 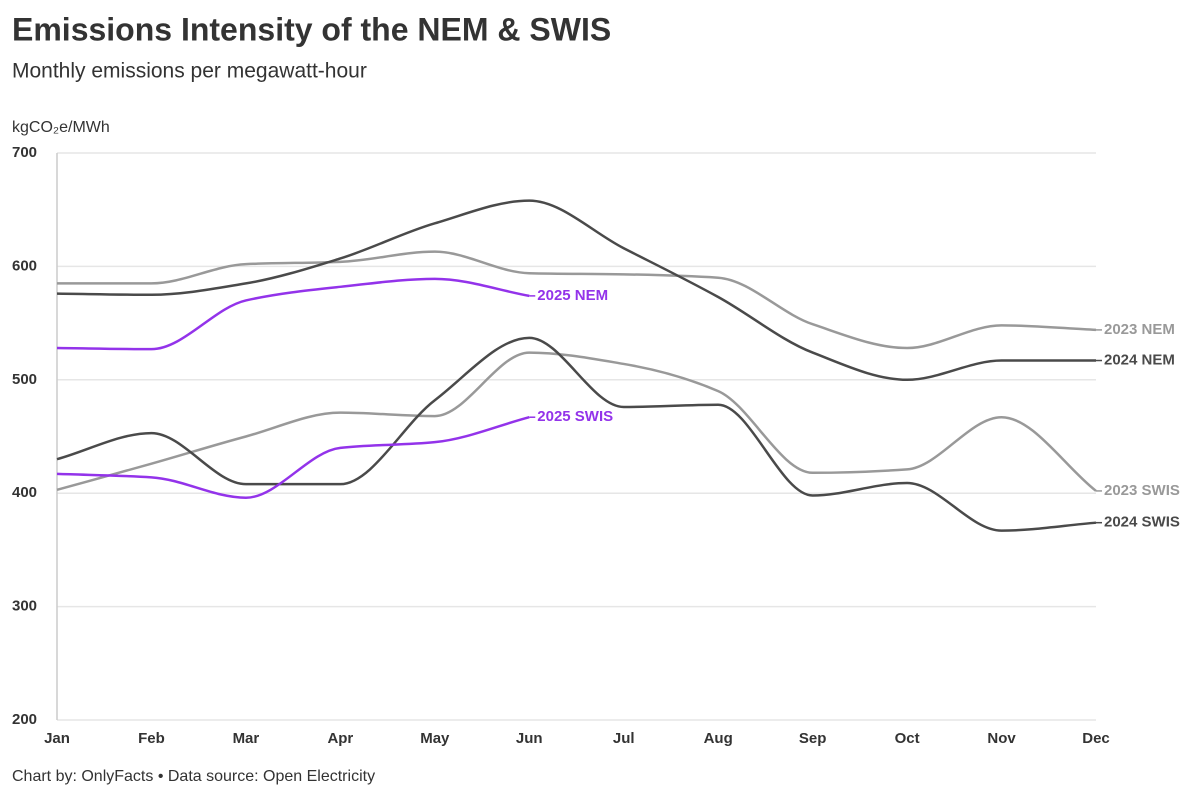 I want to click on x-tick-label: Sep, so click(x=813, y=738).